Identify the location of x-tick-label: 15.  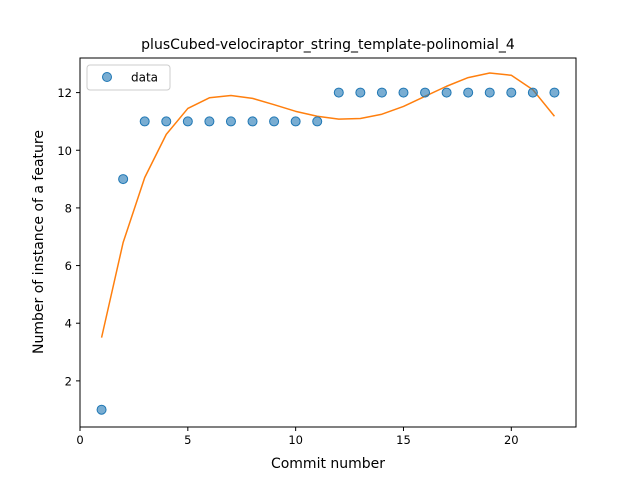
(403, 440).